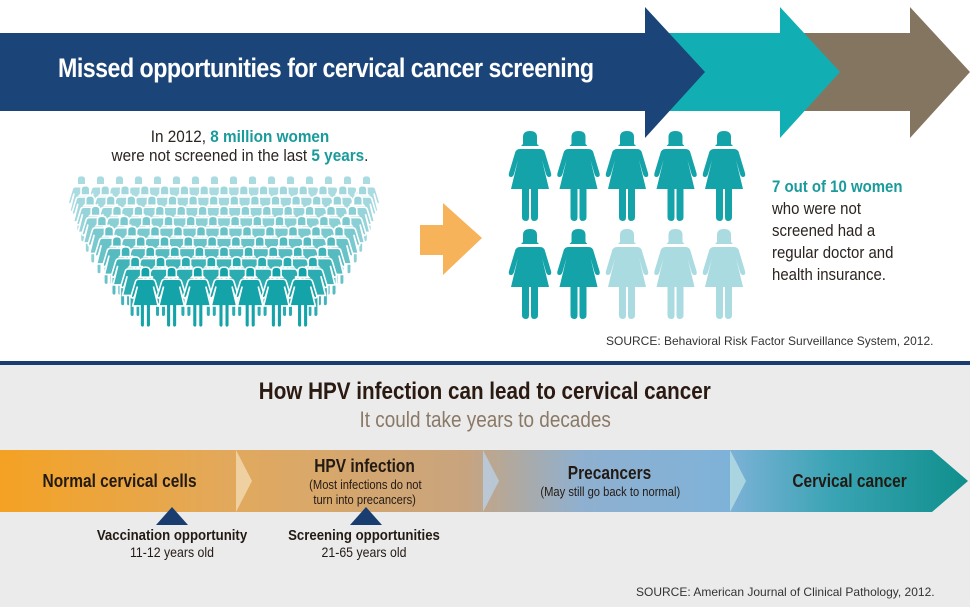 The image size is (970, 607). Describe the element at coordinates (172, 535) in the screenshot. I see `opportunity-title: Vaccination opportunity` at that location.